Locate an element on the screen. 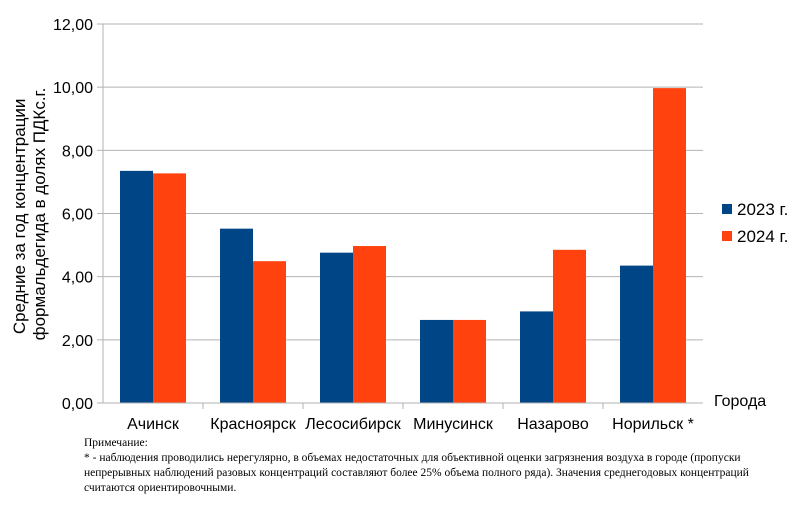  x-tick-label: Минусинск is located at coordinates (453, 424).